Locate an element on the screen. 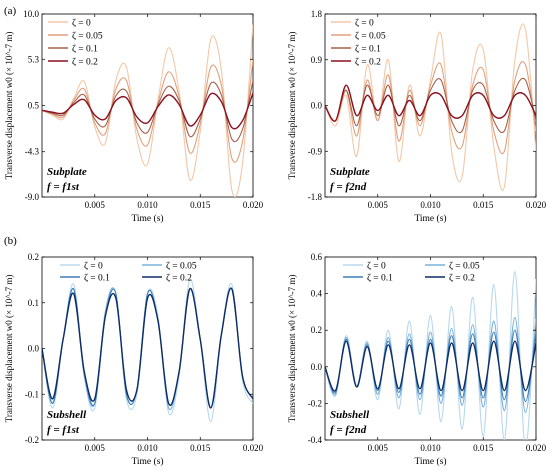 Image resolution: width=550 pixels, height=471 pixels. panel-b-label: (b) is located at coordinates (10, 241).